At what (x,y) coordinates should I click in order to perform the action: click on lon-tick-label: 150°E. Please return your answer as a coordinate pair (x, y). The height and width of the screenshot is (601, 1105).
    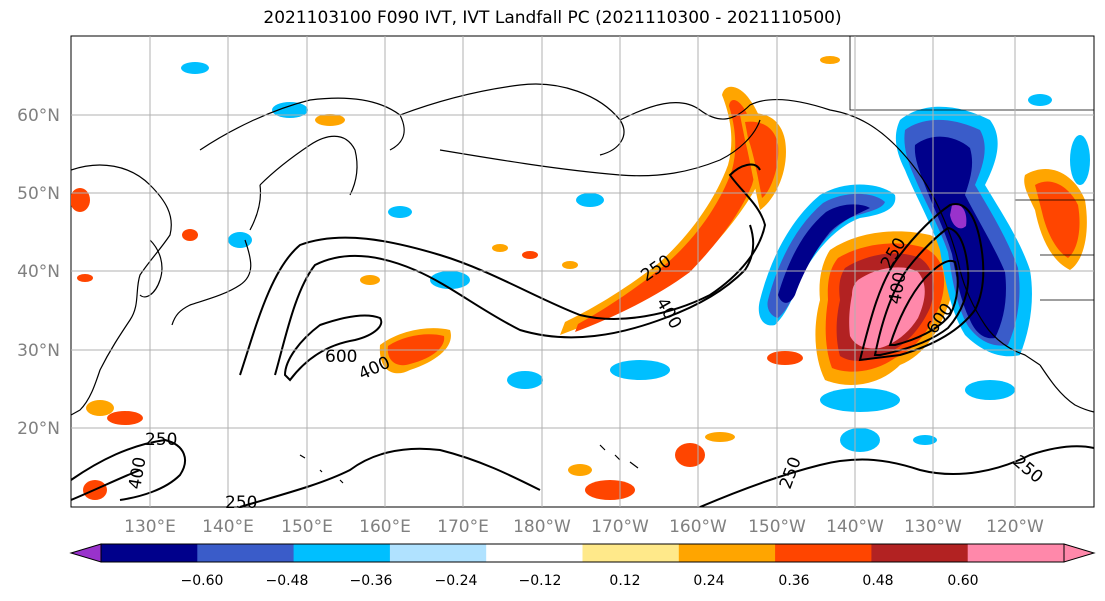
    Looking at the image, I should click on (307, 527).